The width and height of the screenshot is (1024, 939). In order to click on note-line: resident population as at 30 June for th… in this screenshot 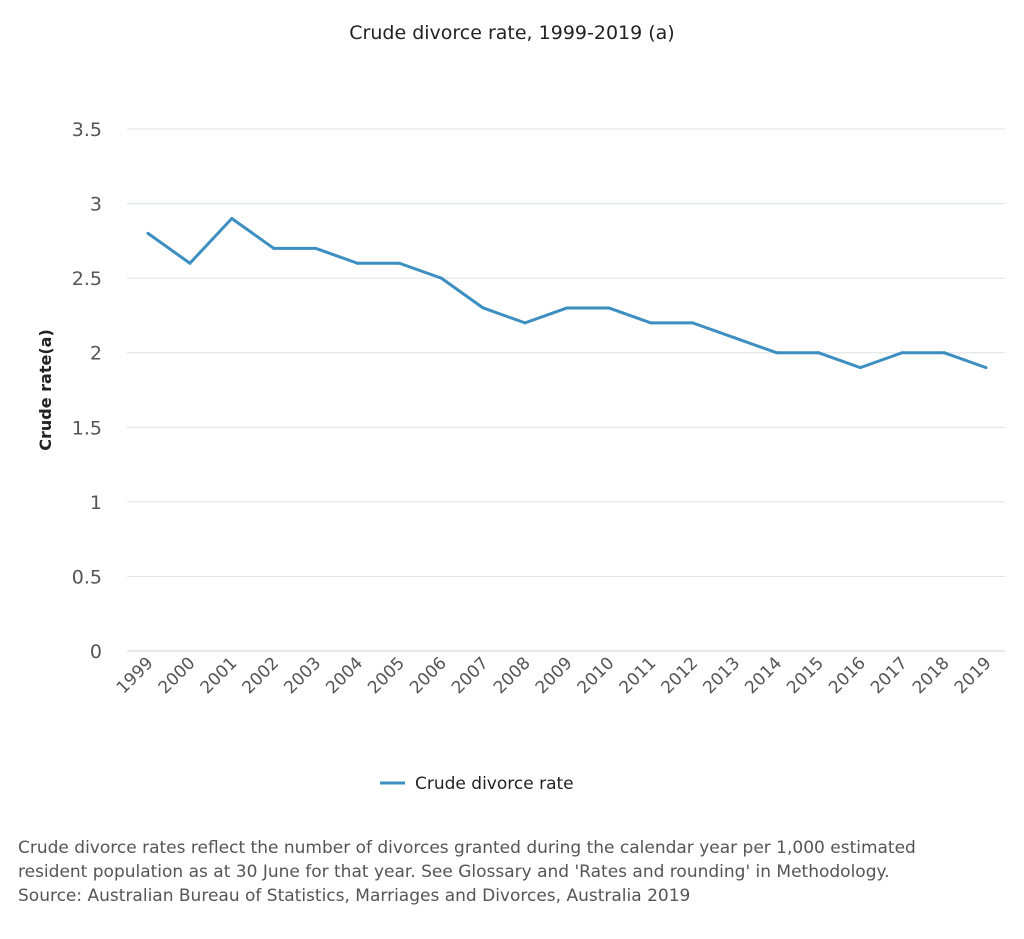, I will do `click(454, 872)`.